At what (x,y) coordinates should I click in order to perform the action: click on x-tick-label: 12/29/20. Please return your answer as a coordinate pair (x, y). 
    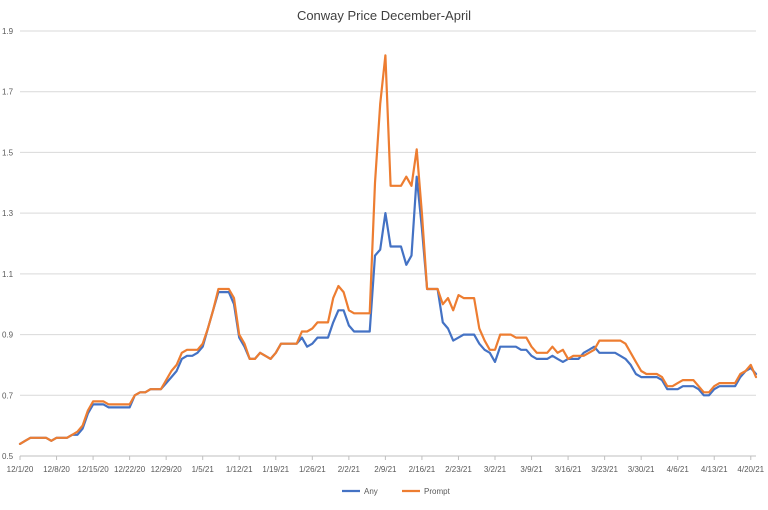
    Looking at the image, I should click on (167, 469).